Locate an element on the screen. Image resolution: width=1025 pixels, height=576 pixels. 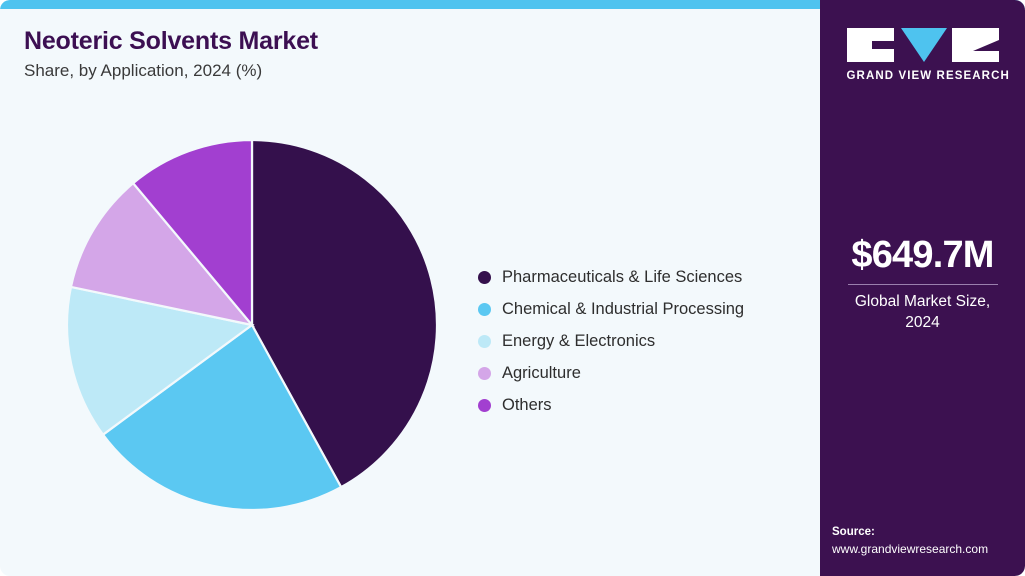
source-block: Source: www.grandviewresearch.com is located at coordinates (928, 541).